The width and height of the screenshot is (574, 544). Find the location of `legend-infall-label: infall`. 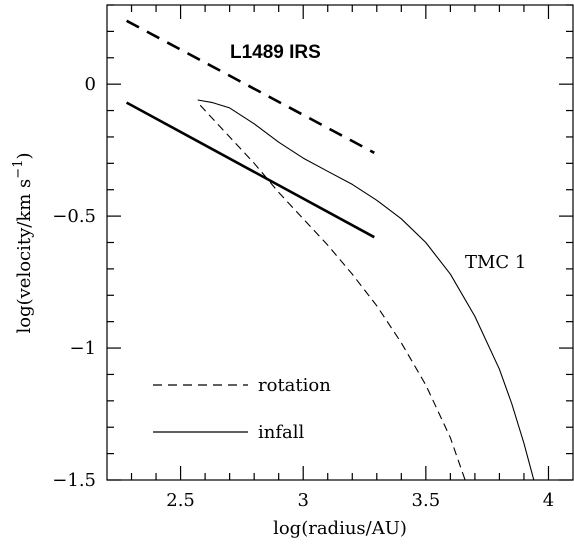

legend-infall-label: infall is located at coordinates (281, 432).